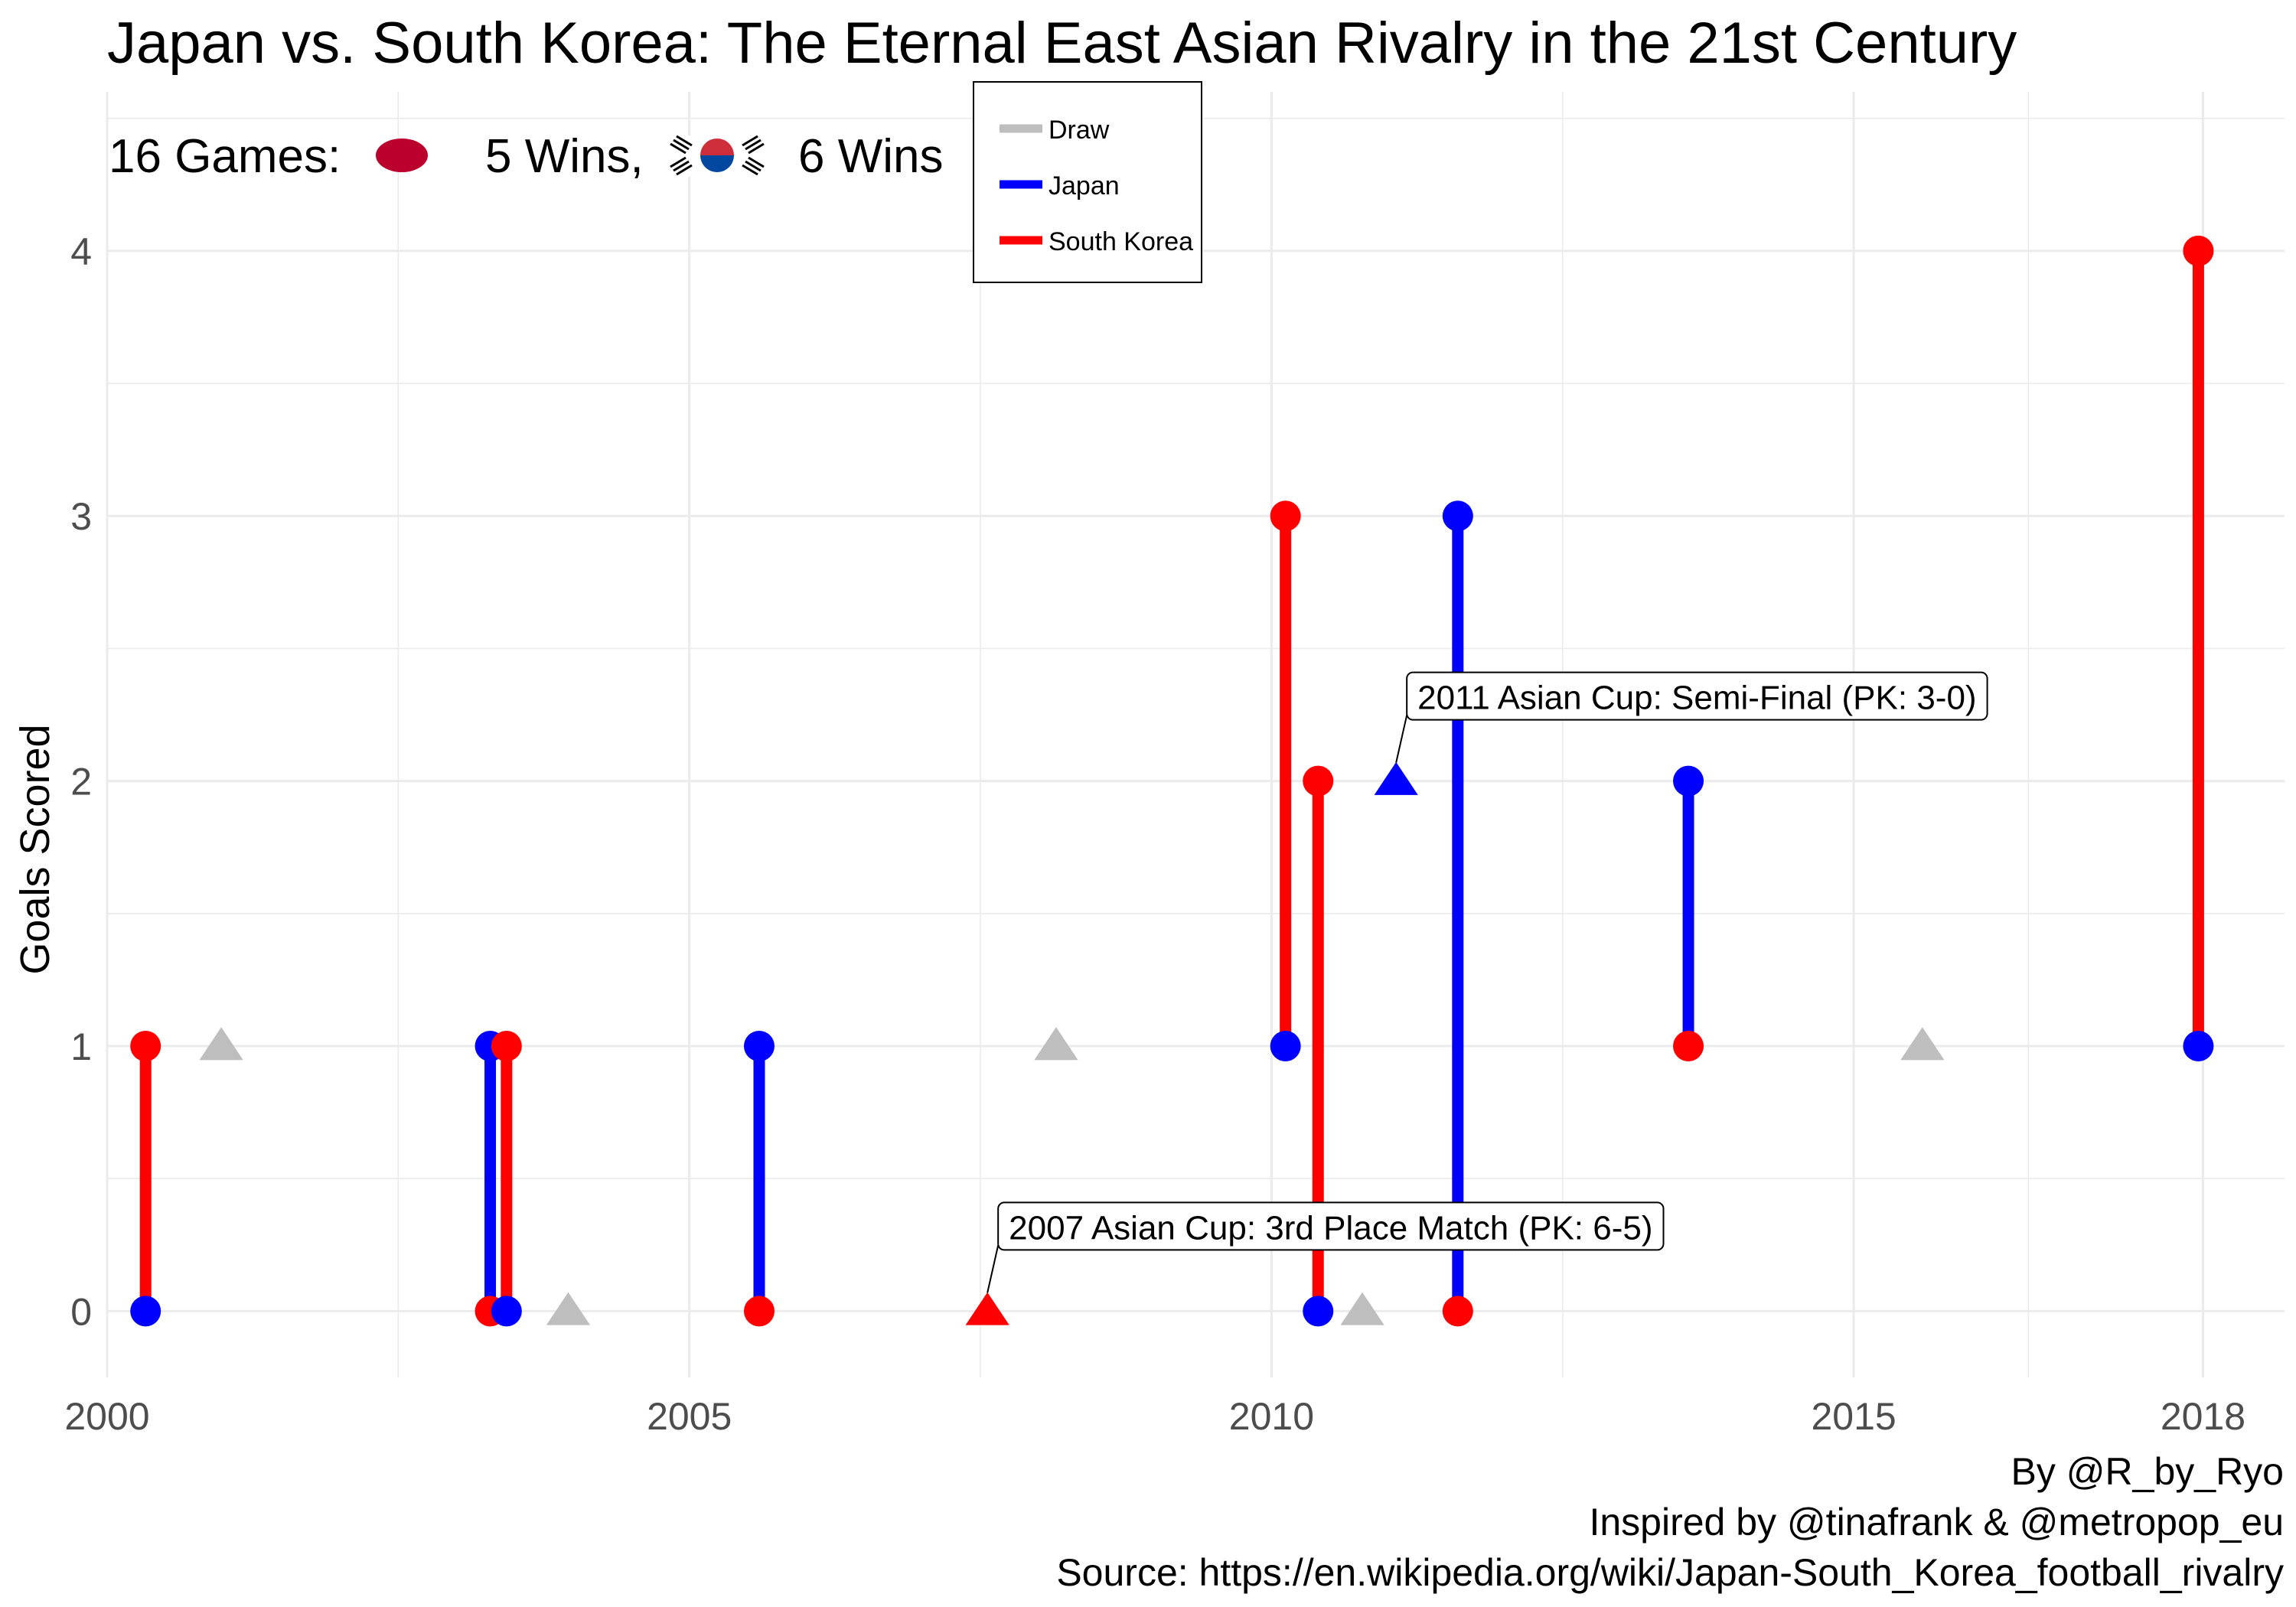 This screenshot has width=2296, height=1607. I want to click on x-tick-label: 2000, so click(106, 1416).